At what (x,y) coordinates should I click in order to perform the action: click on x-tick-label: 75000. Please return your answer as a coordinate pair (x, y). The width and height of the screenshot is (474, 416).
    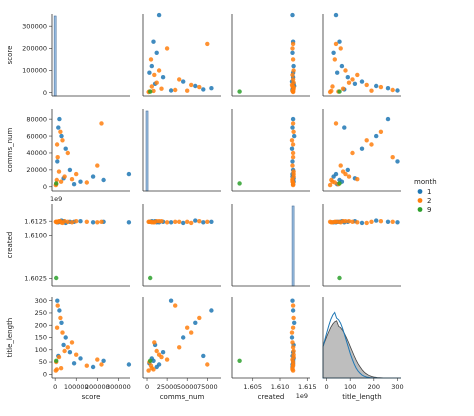
    Looking at the image, I should click on (207, 387).